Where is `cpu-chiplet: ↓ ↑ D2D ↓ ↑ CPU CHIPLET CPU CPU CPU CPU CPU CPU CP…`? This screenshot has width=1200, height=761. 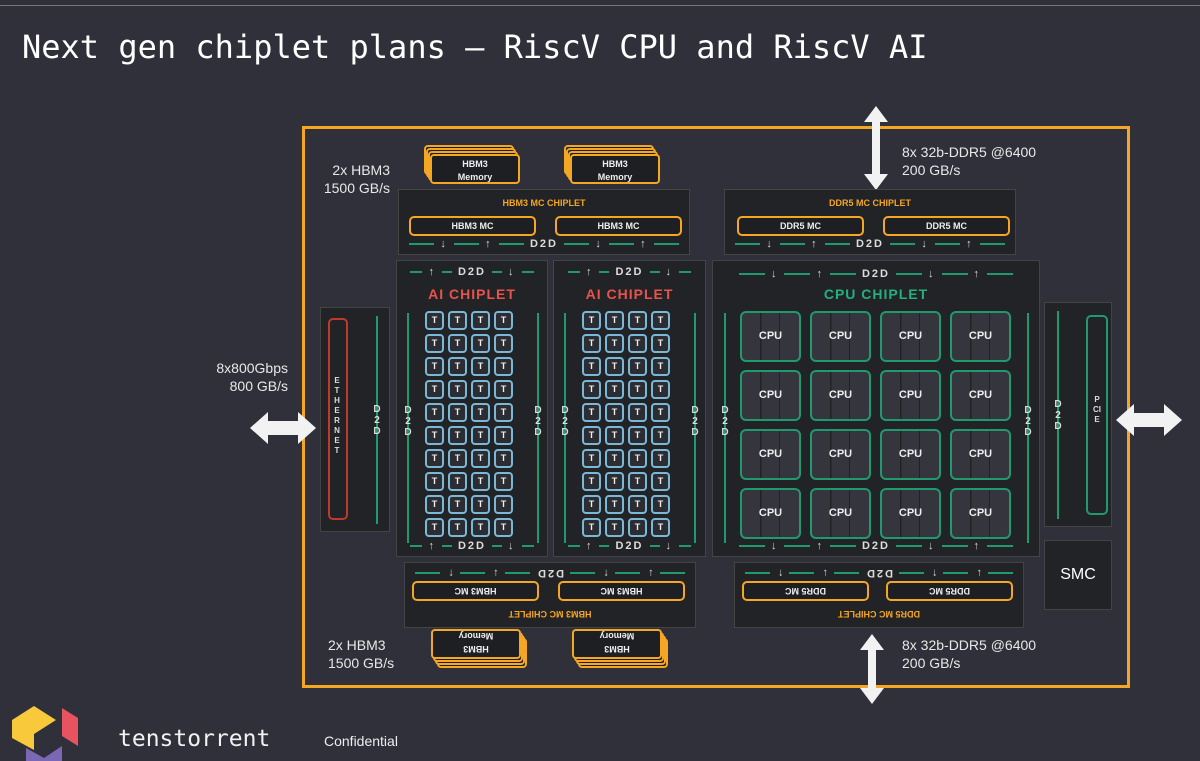
cpu-chiplet: ↓ ↑ D2D ↓ ↑ CPU CHIPLET CPU CPU CPU CPU CPU CPU CP… is located at coordinates (876, 408).